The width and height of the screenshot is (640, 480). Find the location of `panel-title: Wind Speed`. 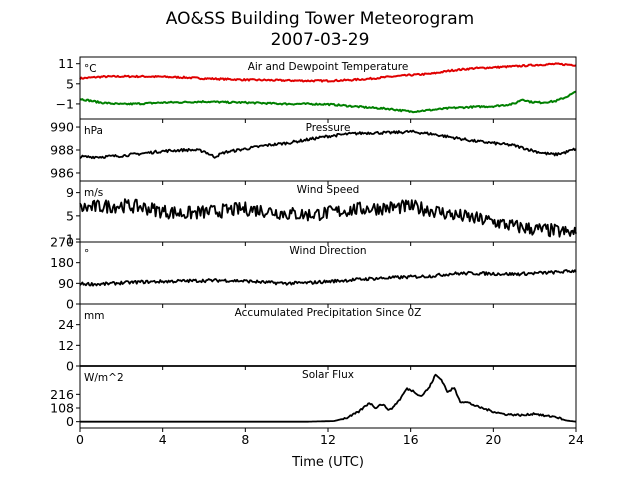

panel-title: Wind Speed is located at coordinates (328, 190).